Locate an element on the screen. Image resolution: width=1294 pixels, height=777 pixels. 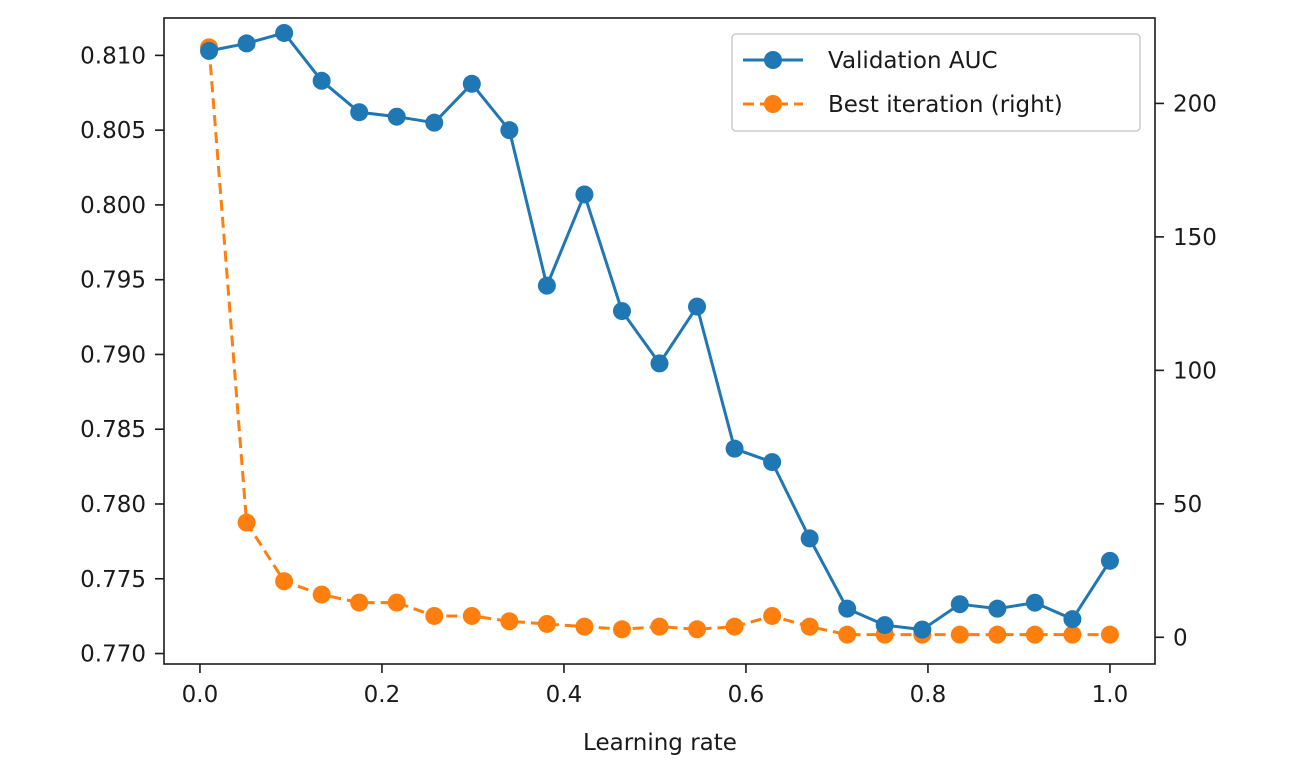
x-tick-label: 0.4 is located at coordinates (564, 695).